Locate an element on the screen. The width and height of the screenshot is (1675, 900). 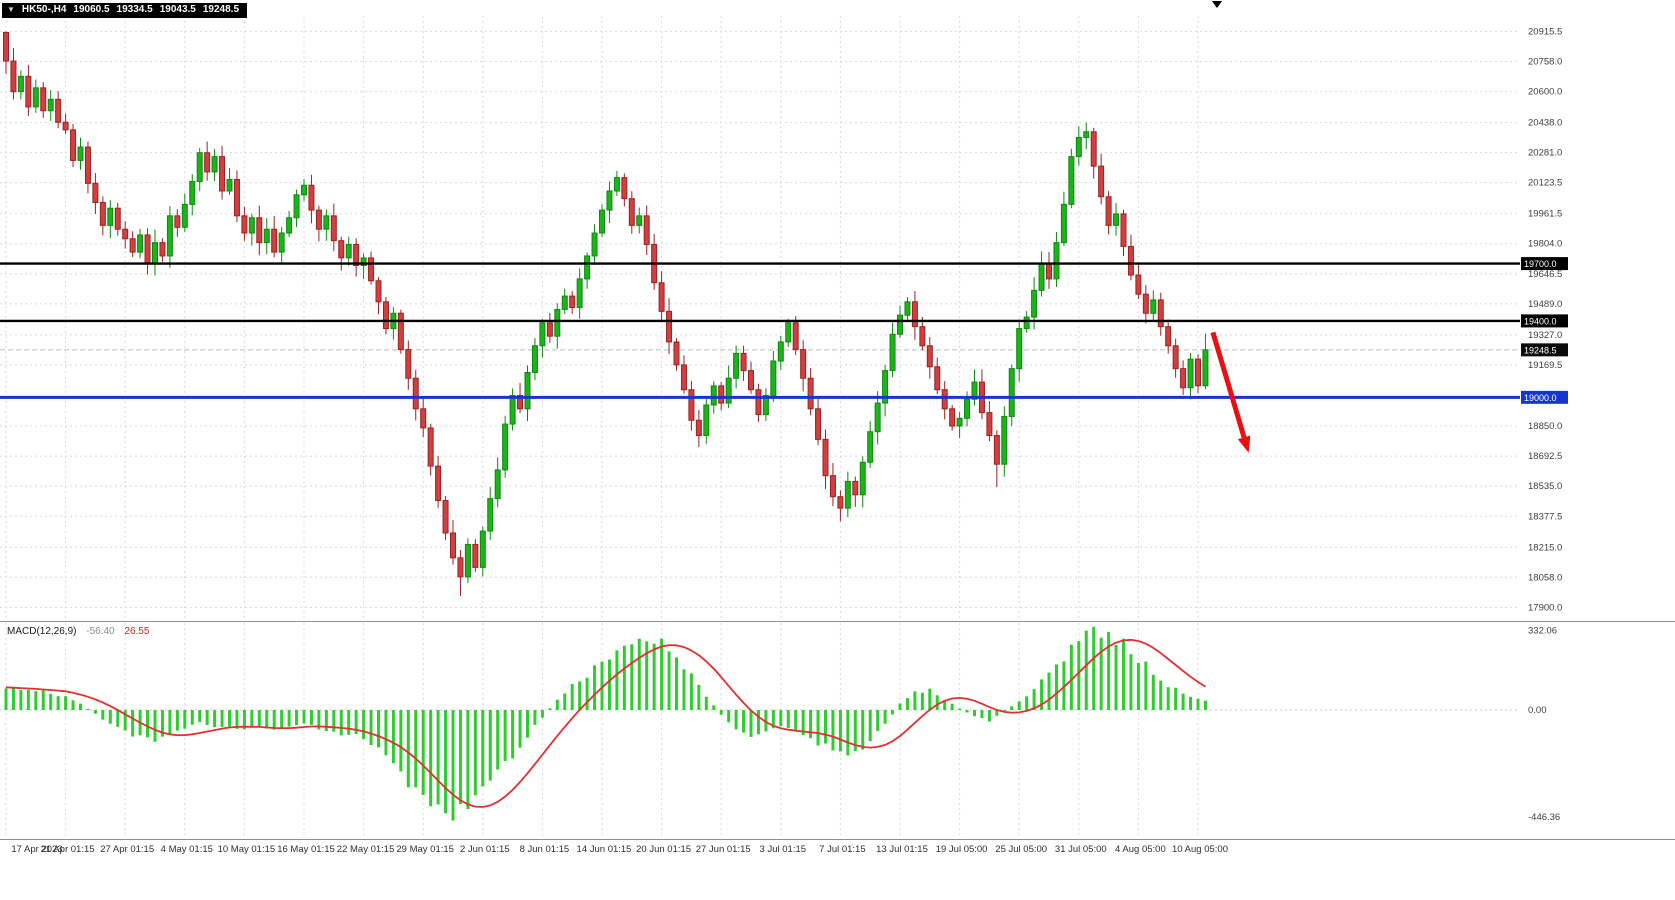
macd-axis-label: 332.06 is located at coordinates (1542, 631).